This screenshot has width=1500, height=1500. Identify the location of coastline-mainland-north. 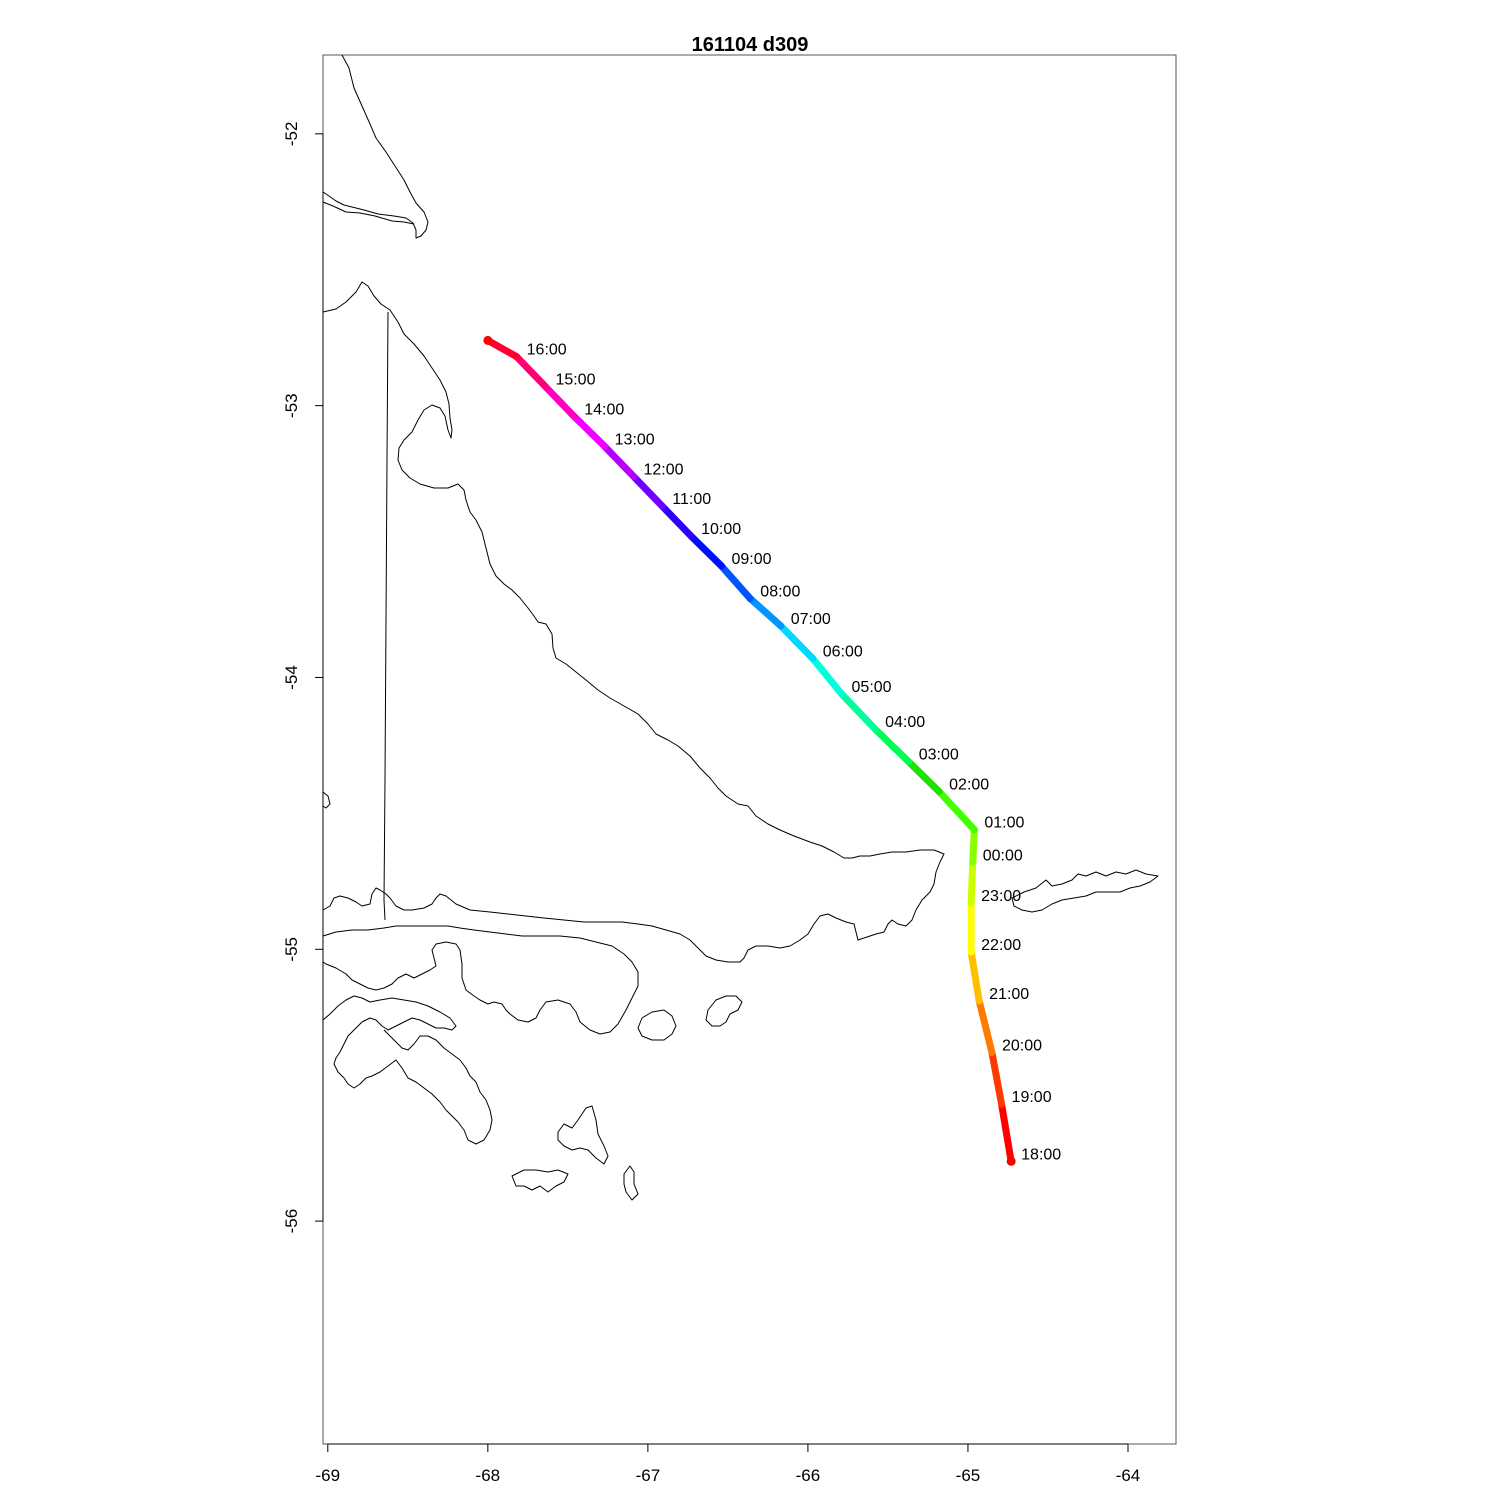
(375, 146).